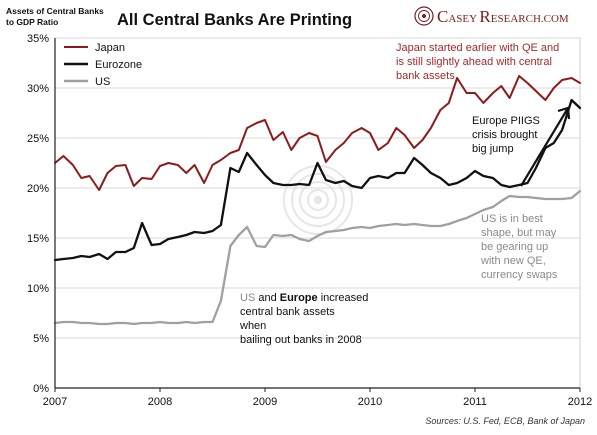 This screenshot has width=597, height=435. Describe the element at coordinates (475, 402) in the screenshot. I see `x-tick-label-4: 2011` at that location.